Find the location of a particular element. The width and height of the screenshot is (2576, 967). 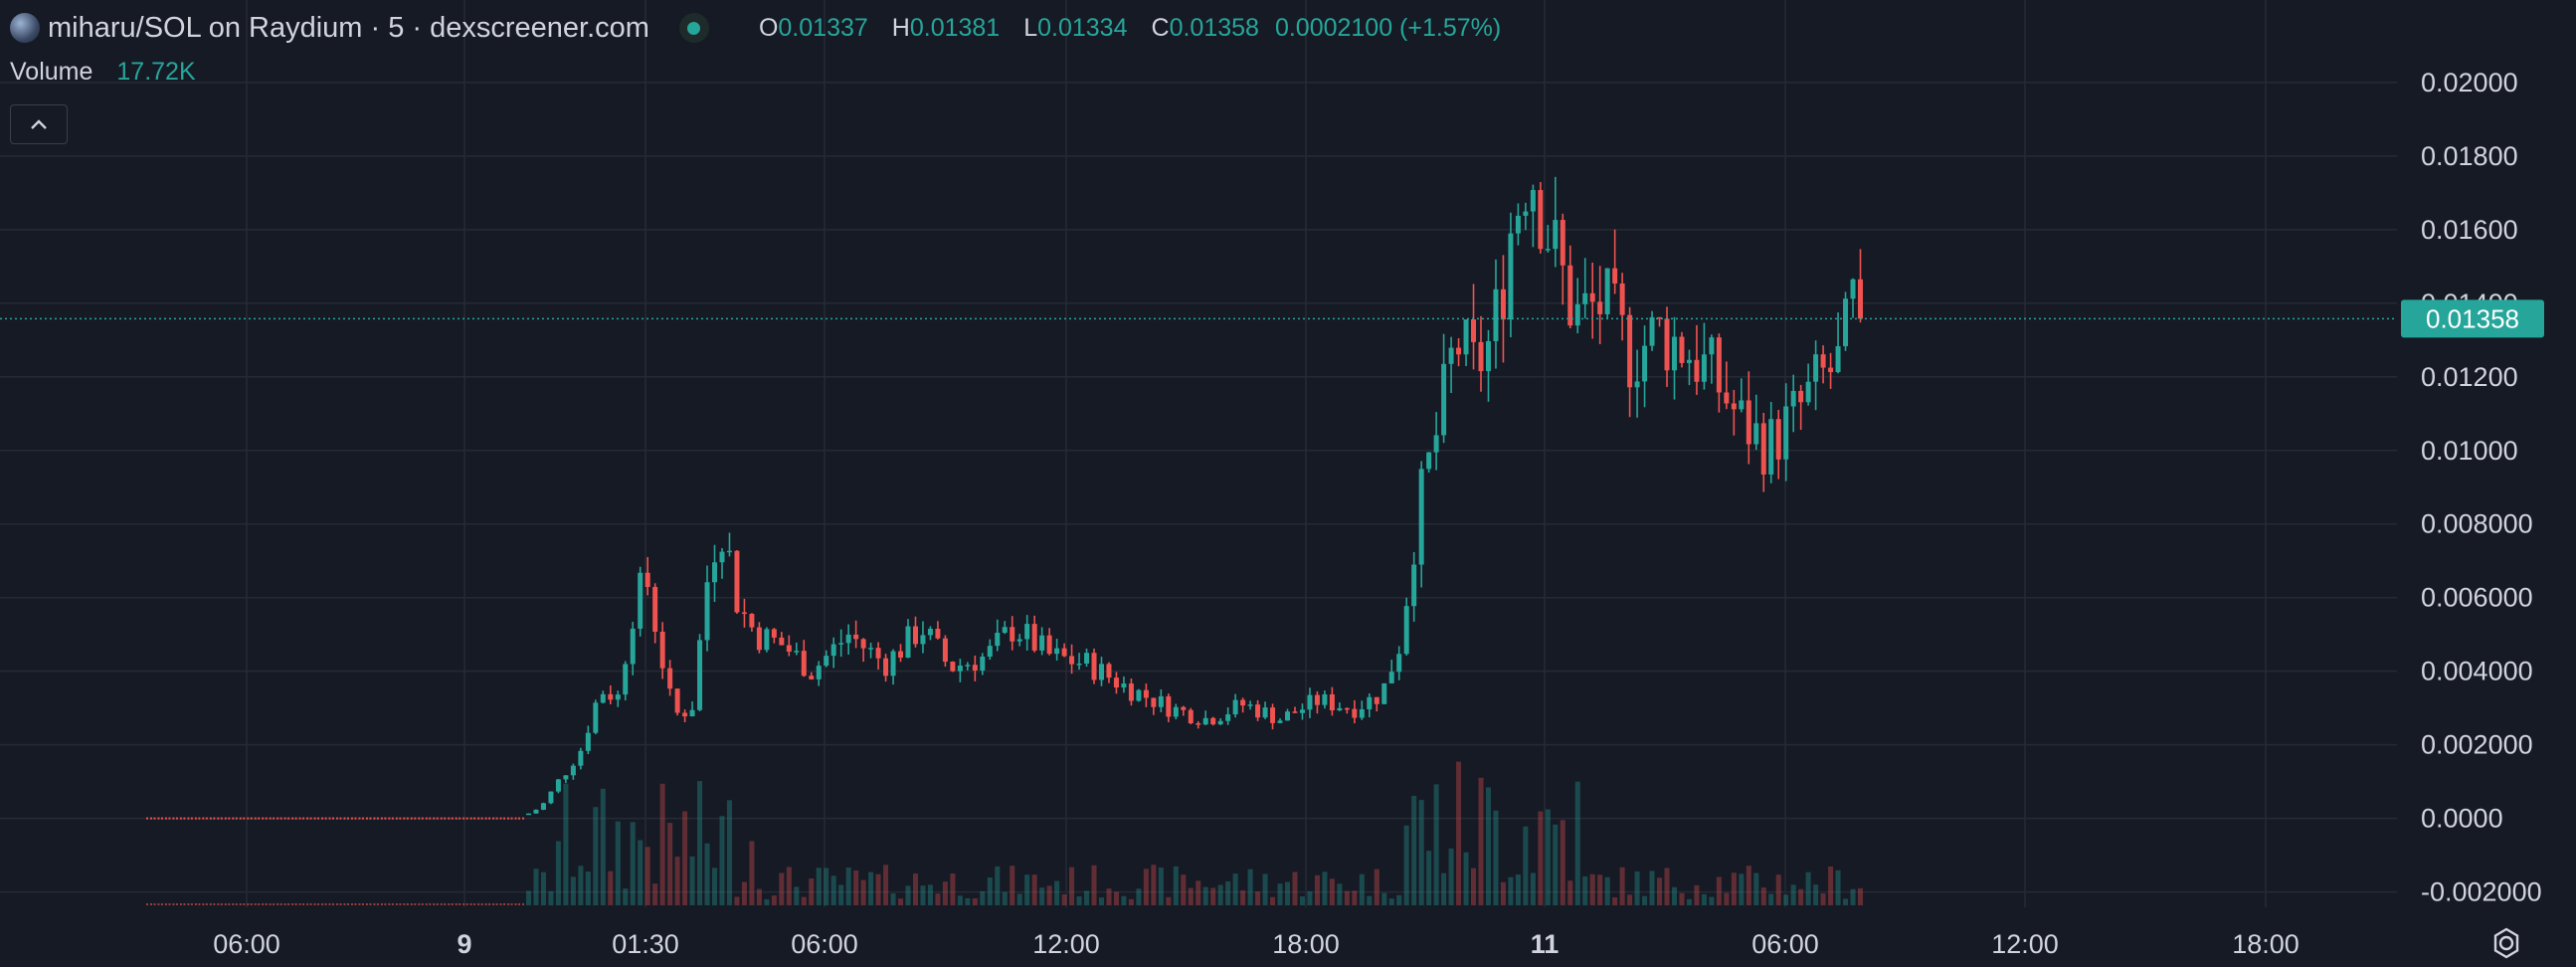

close-value: 0.01358 is located at coordinates (1214, 28).